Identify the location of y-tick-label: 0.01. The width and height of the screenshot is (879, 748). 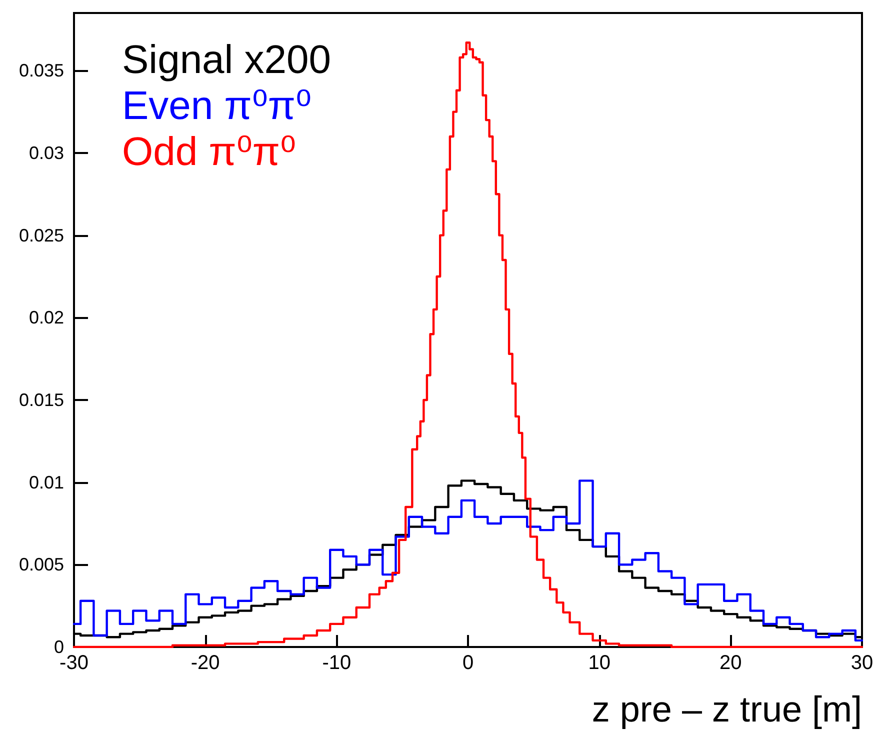
(46, 482).